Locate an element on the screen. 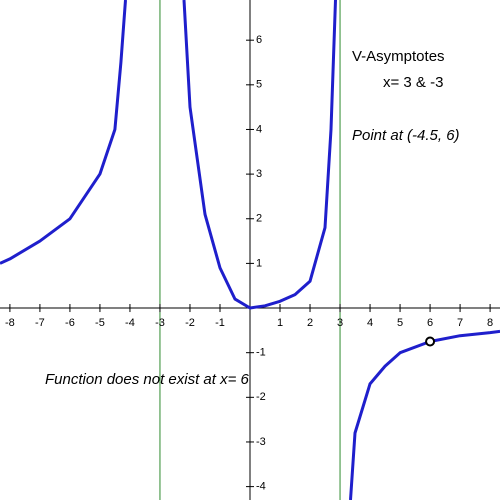 Image resolution: width=500 pixels, height=500 pixels. x-tick-label: 4 is located at coordinates (370, 323).